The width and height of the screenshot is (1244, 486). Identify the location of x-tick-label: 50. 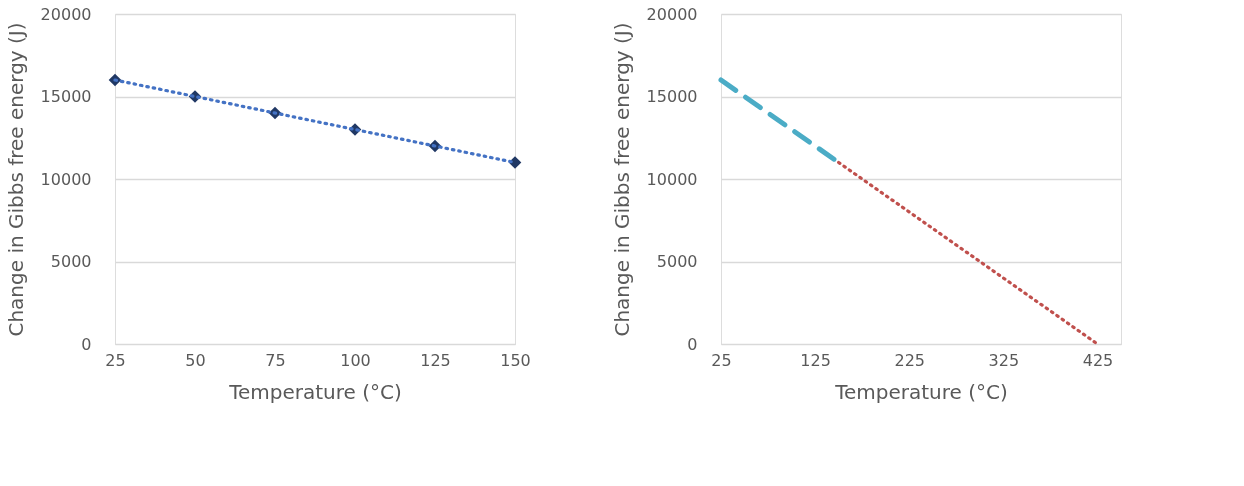
(195, 360).